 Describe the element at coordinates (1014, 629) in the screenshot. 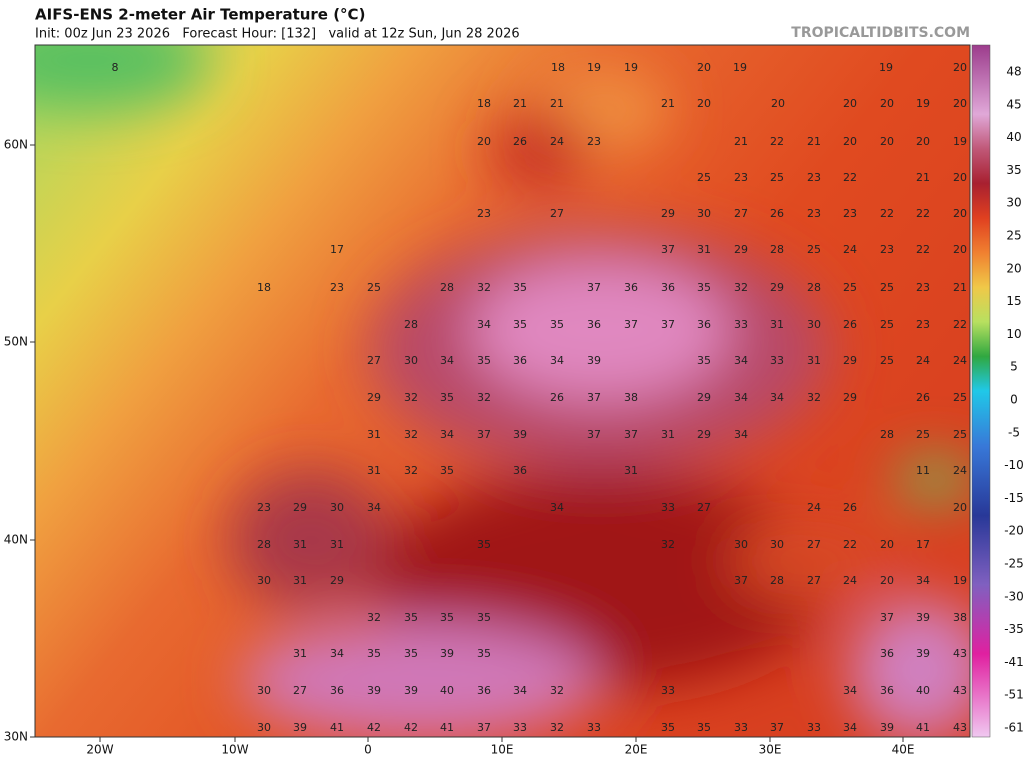

I see `colorbar-label: -35` at that location.